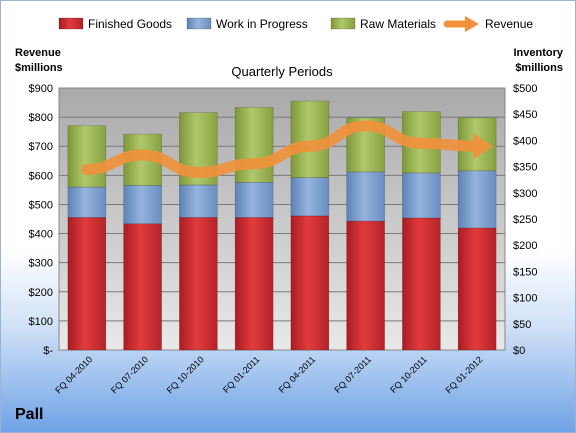 This screenshot has height=433, width=576. Describe the element at coordinates (129, 374) in the screenshot. I see `x-tick-label: FQ 07-2010` at that location.